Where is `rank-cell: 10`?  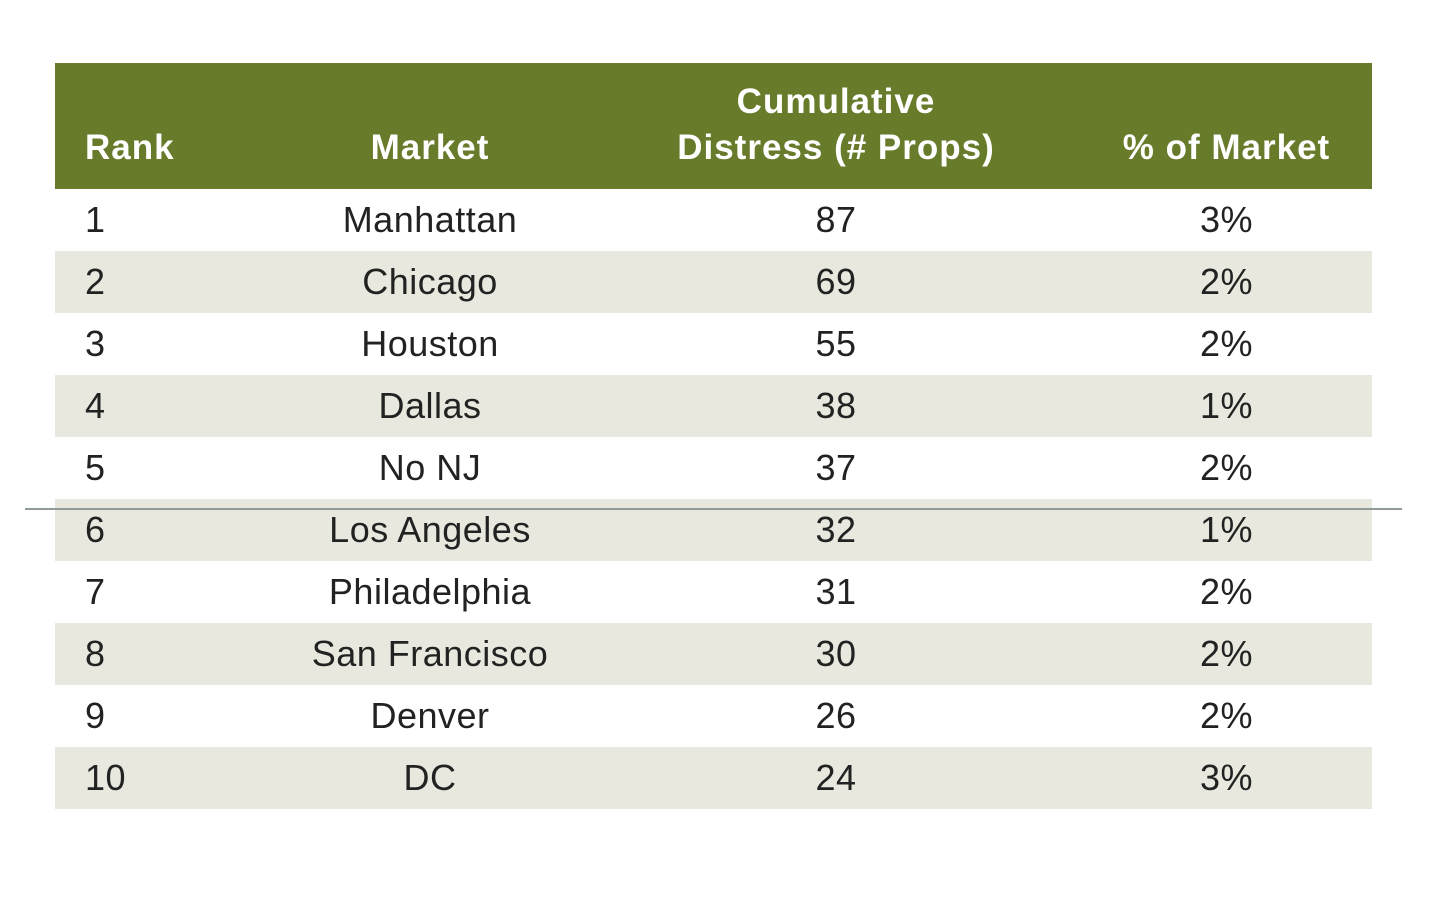
rank-cell: 10 is located at coordinates (106, 777).